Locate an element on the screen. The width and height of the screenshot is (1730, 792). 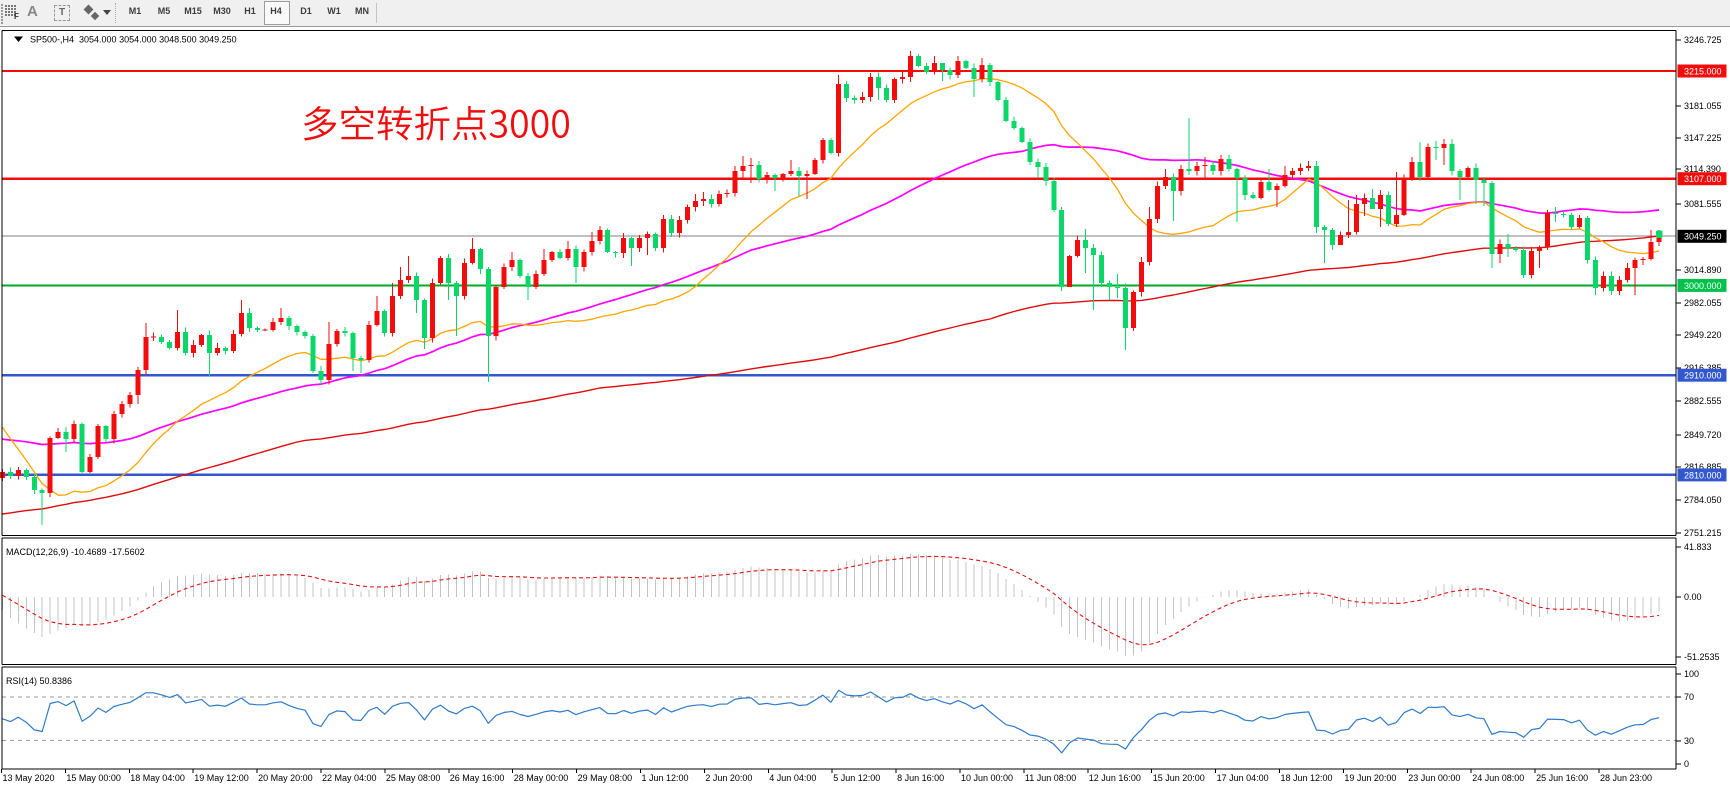
svg-text: 4 Jun 04:00 is located at coordinates (792, 778).